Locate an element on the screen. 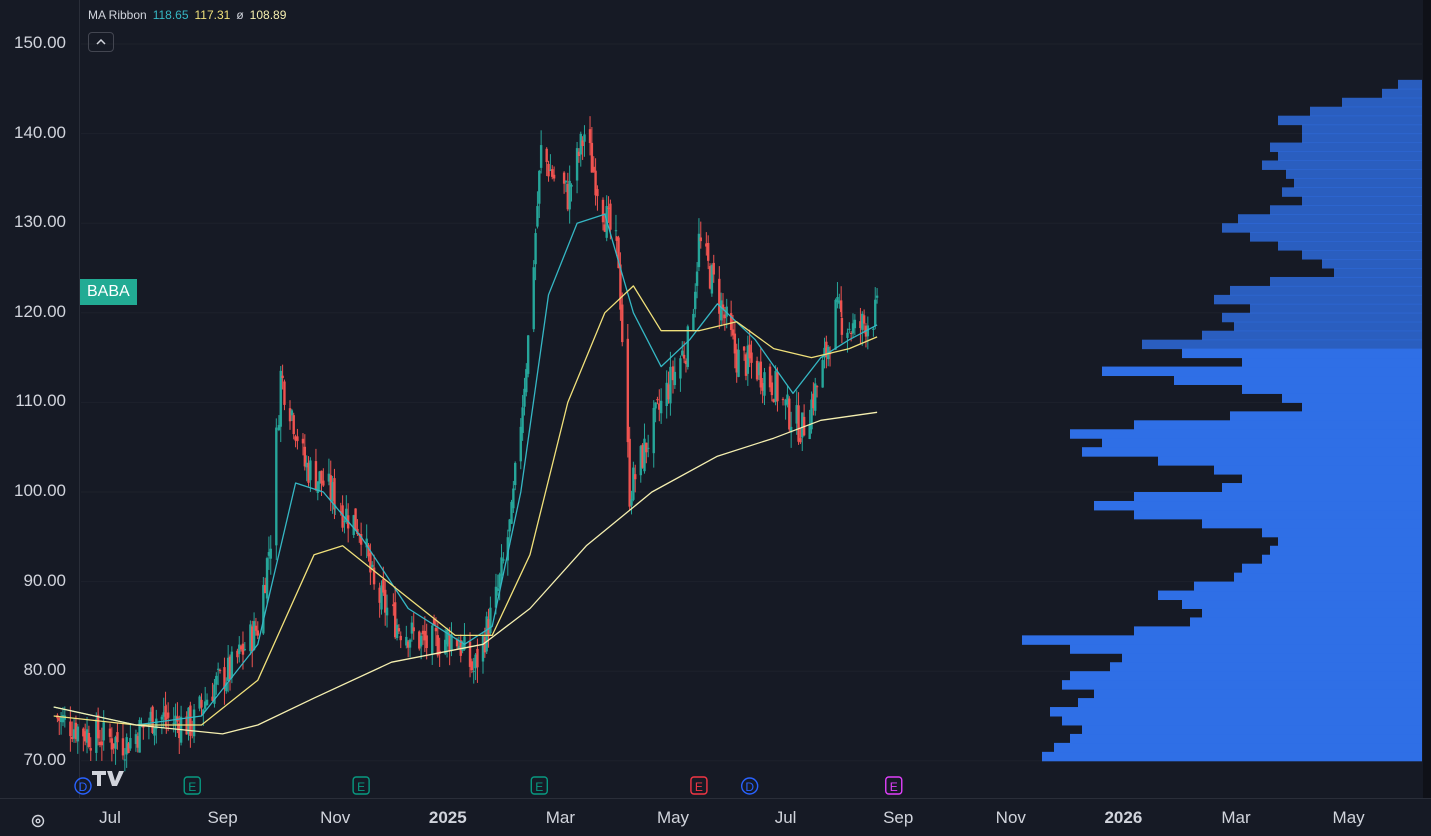  time-tick-label: May is located at coordinates (1348, 817).